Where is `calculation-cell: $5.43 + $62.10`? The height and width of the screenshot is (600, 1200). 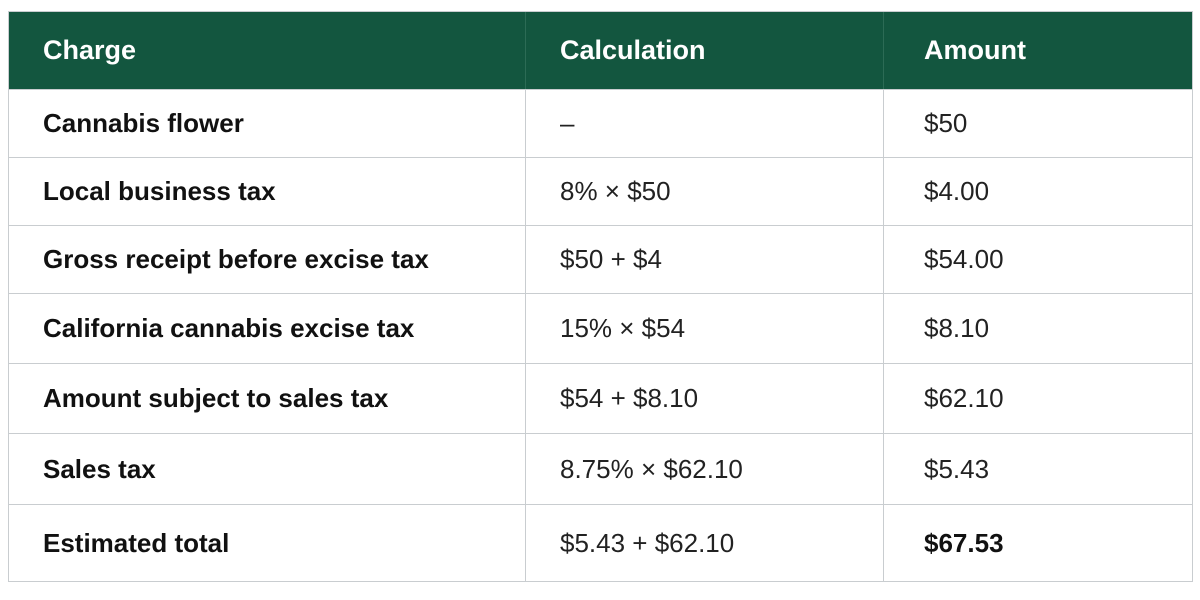
calculation-cell: $5.43 + $62.10 is located at coordinates (704, 543).